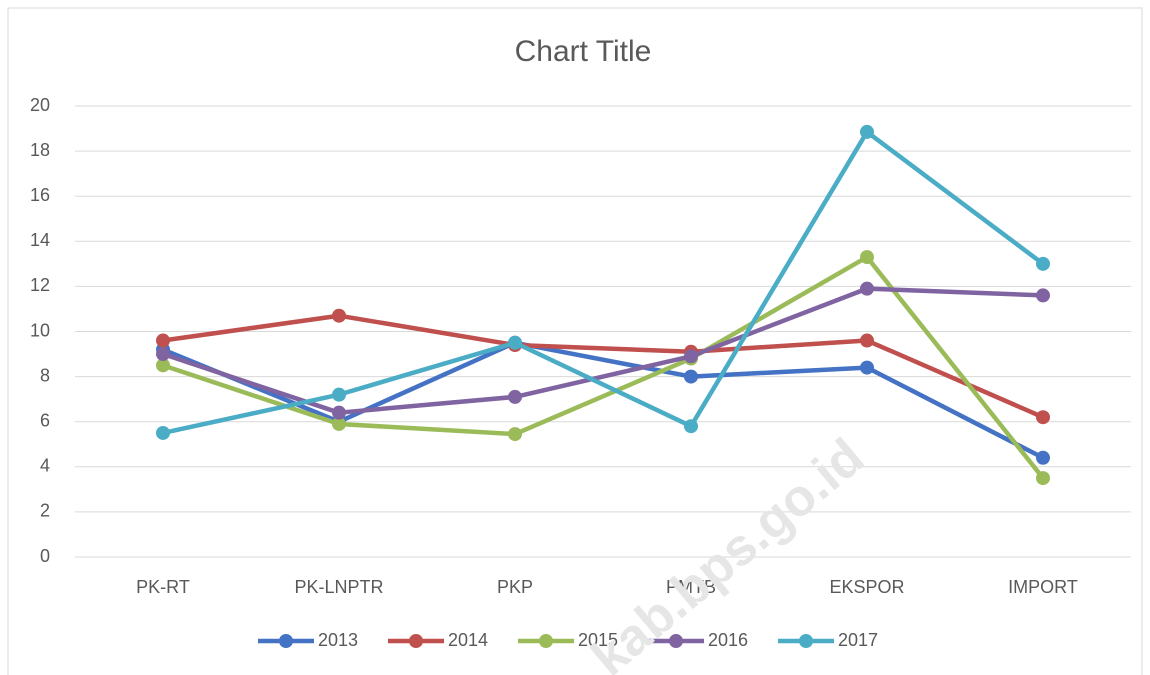 This screenshot has width=1150, height=675. Describe the element at coordinates (40, 150) in the screenshot. I see `y-tick-label: 18` at that location.